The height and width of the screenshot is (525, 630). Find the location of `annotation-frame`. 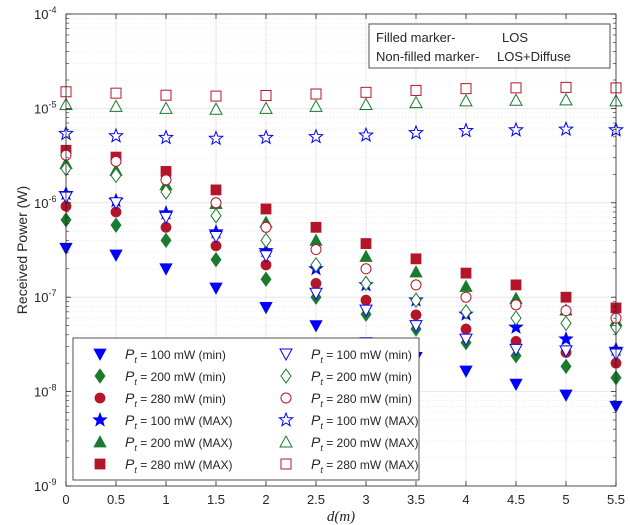

annotation-frame is located at coordinates (489, 46).